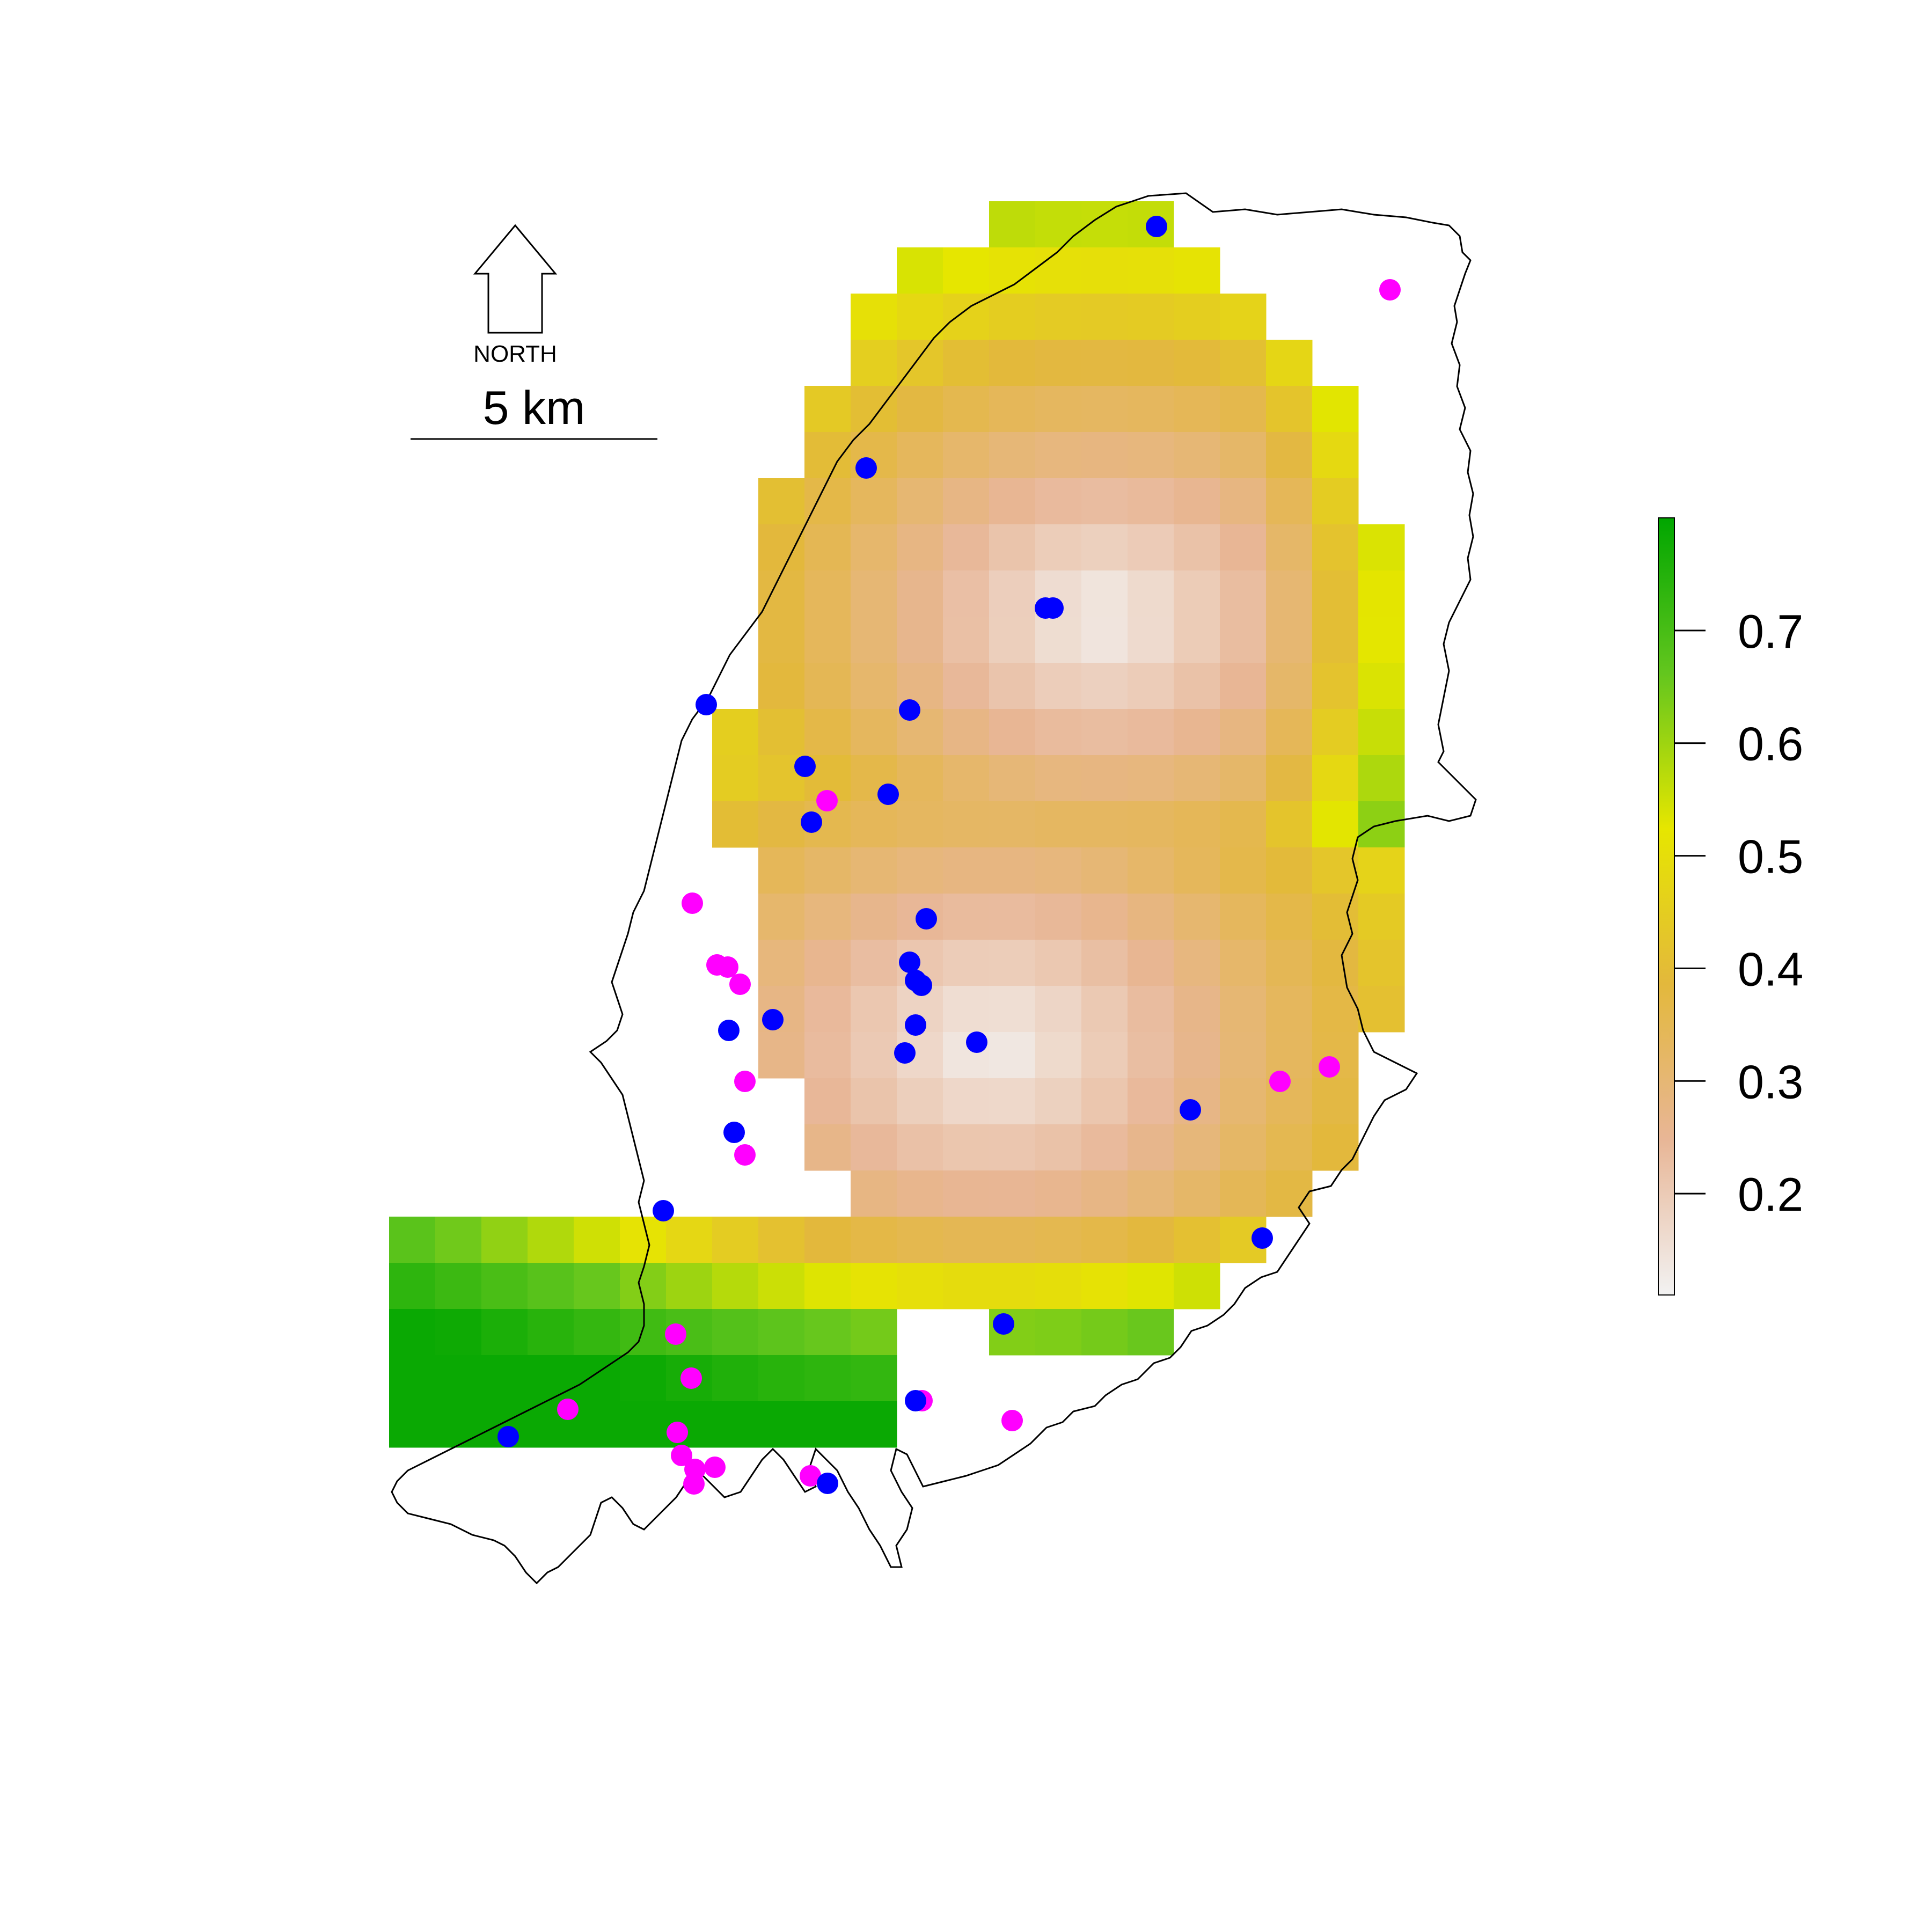 The image size is (1932, 1932). Describe the element at coordinates (534, 410) in the screenshot. I see `scale-bar: 5 km` at that location.